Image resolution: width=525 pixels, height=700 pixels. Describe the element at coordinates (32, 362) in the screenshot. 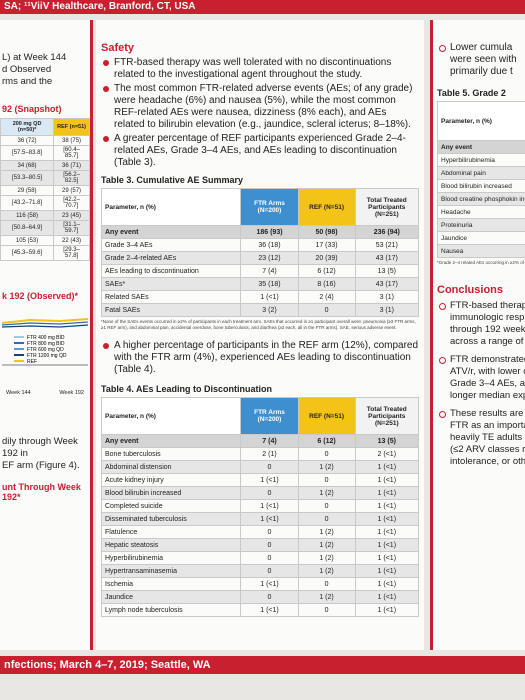

I see `legend-label: REF` at that location.